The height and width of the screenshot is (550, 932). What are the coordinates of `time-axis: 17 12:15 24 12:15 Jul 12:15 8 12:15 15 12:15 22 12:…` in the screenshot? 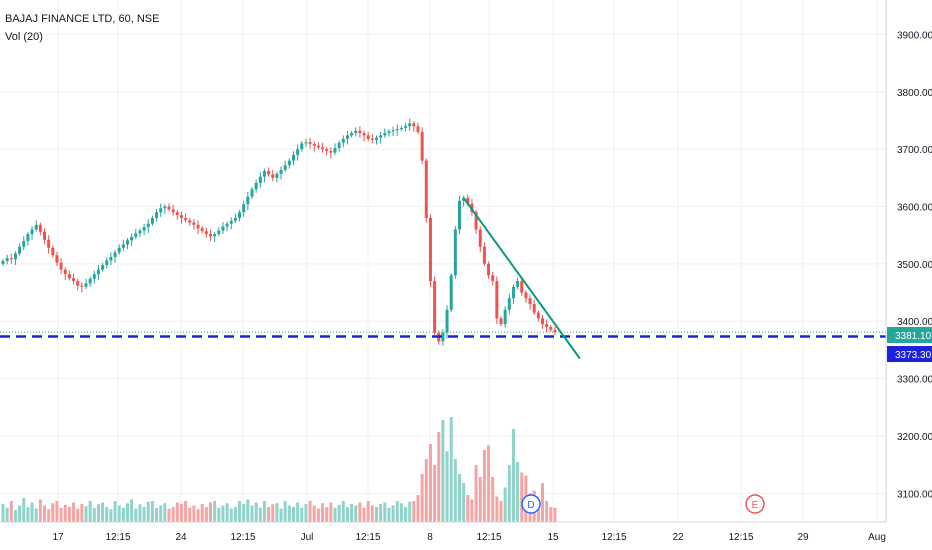 It's located at (468, 537).